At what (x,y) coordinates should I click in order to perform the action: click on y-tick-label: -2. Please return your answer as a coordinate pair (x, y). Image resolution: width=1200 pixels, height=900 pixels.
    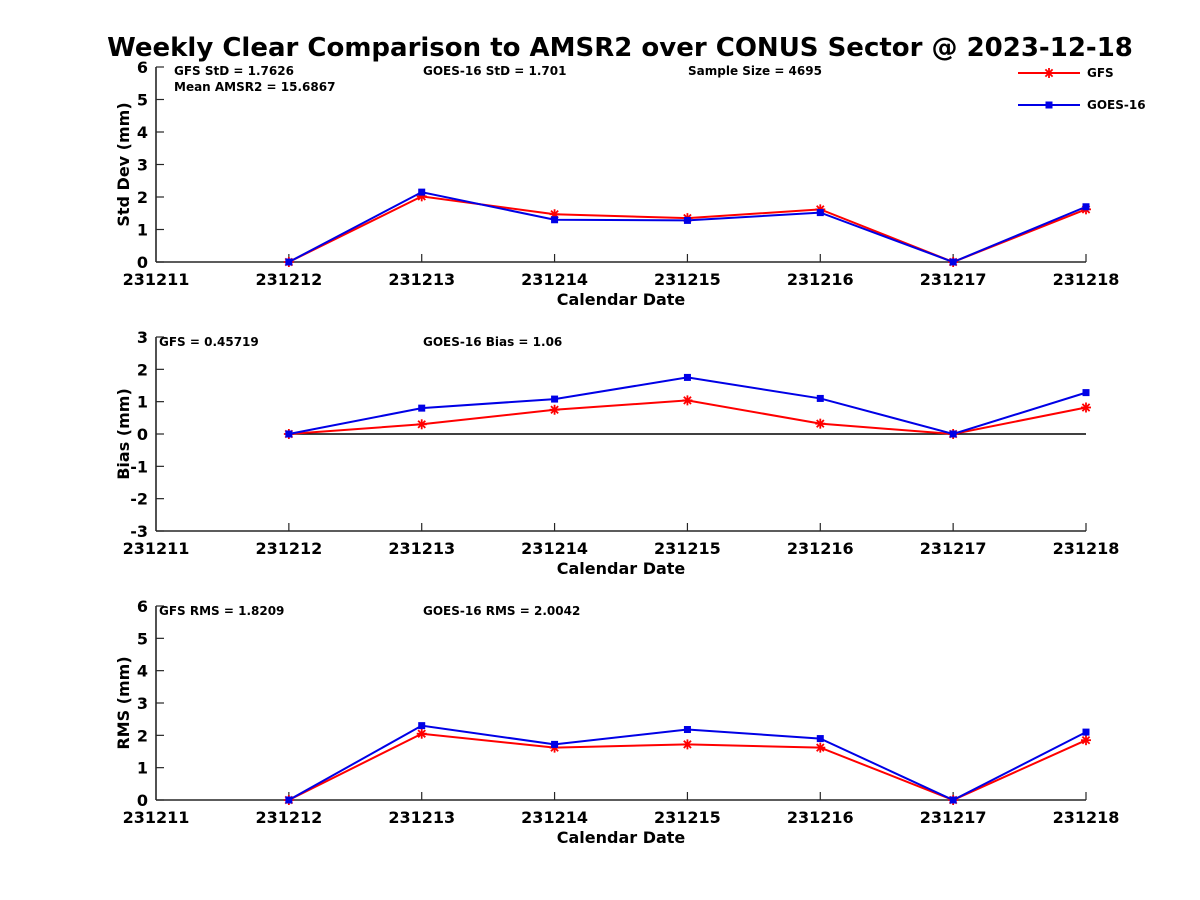
    Looking at the image, I should click on (139, 499).